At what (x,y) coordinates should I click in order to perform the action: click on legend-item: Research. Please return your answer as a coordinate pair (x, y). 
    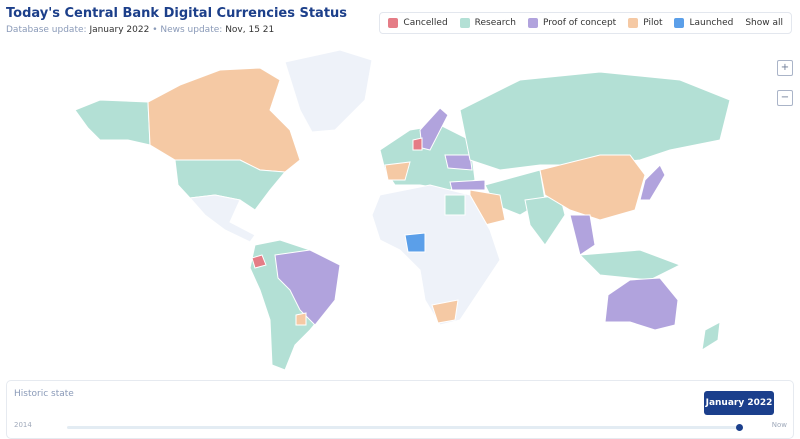
    Looking at the image, I should click on (487, 23).